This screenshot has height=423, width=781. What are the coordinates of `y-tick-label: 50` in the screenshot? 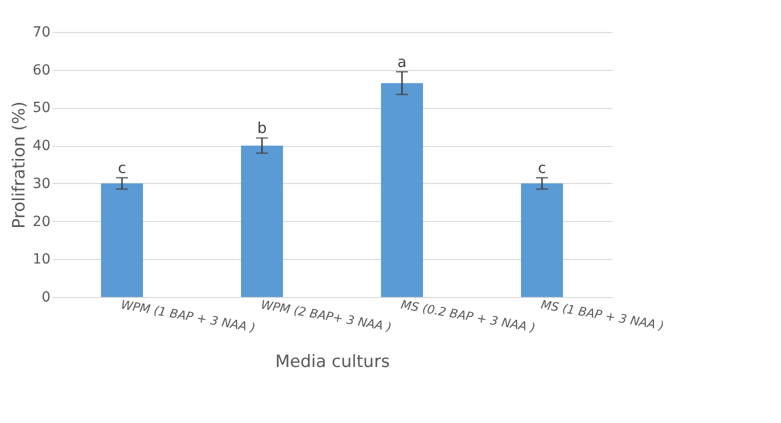 It's located at (41, 108).